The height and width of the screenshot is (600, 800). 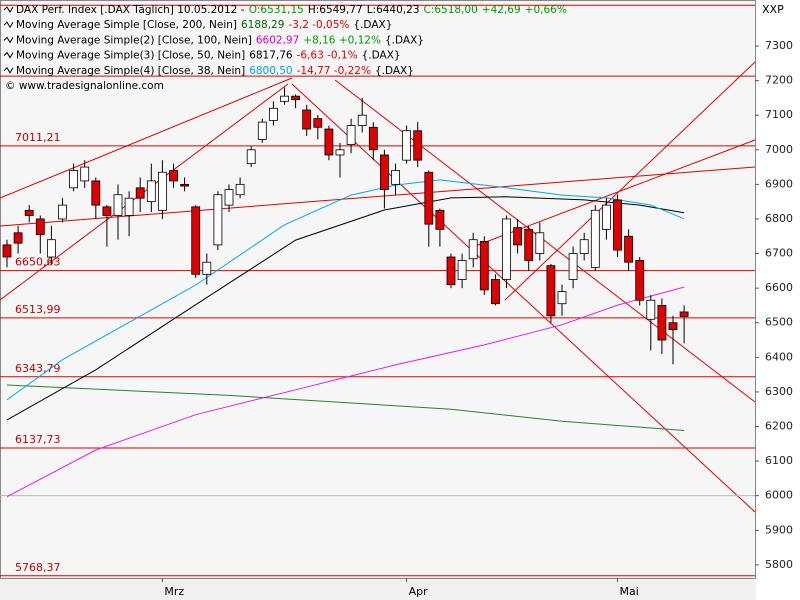 I want to click on header-segment: O:6531,15, so click(x=276, y=10).